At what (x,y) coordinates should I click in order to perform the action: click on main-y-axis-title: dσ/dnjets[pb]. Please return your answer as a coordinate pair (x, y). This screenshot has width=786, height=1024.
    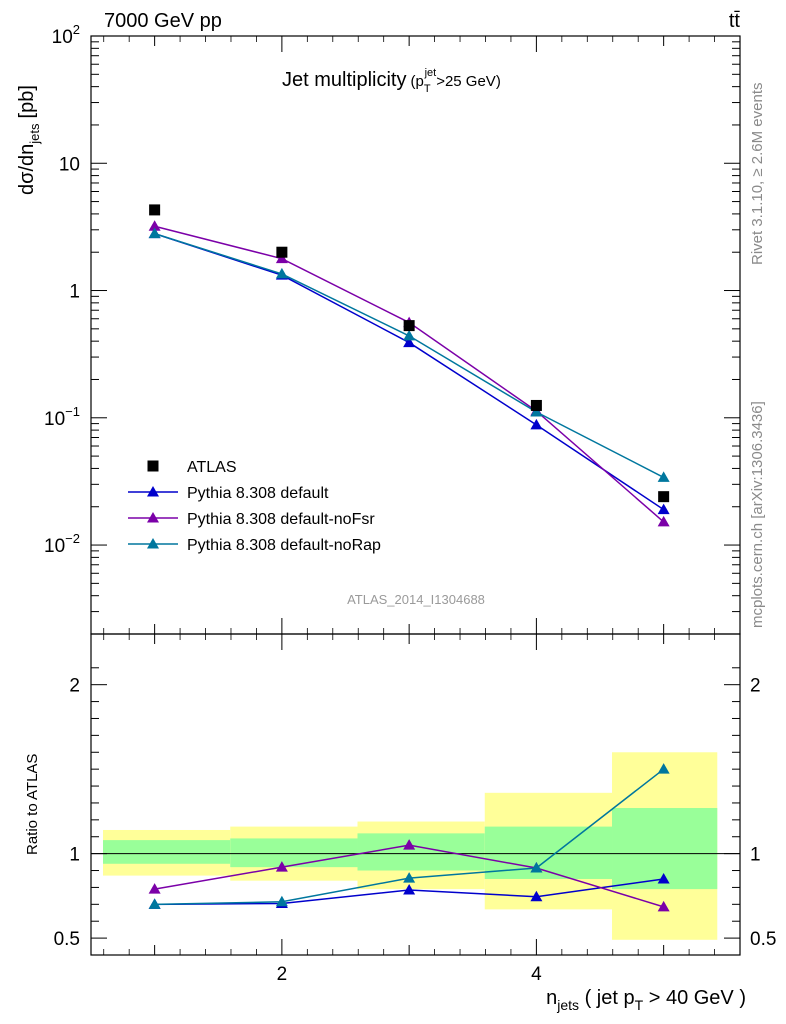
    Looking at the image, I should click on (29, 140).